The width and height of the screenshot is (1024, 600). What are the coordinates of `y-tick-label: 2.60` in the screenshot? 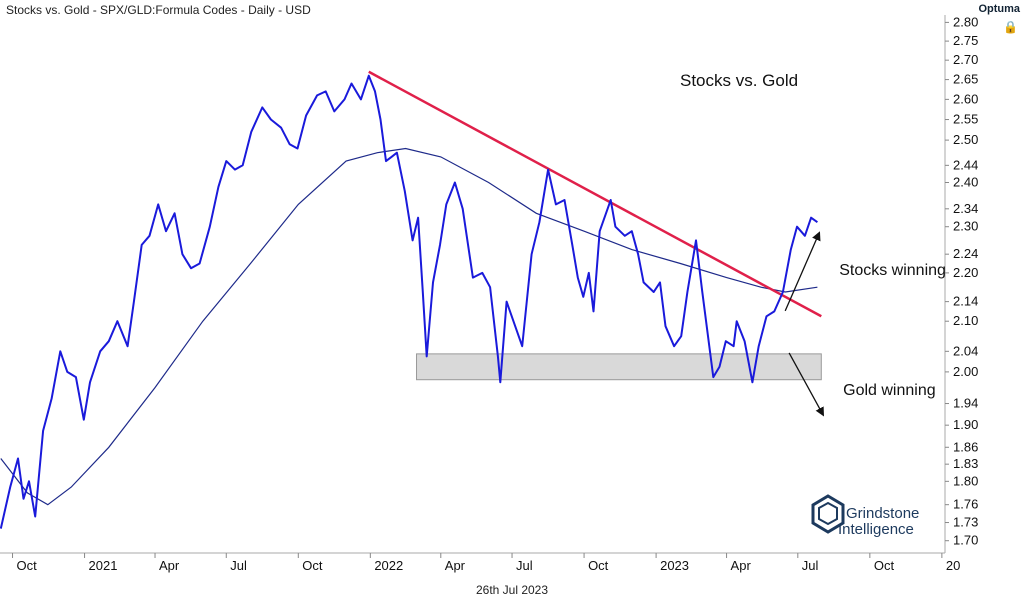 It's located at (965, 98).